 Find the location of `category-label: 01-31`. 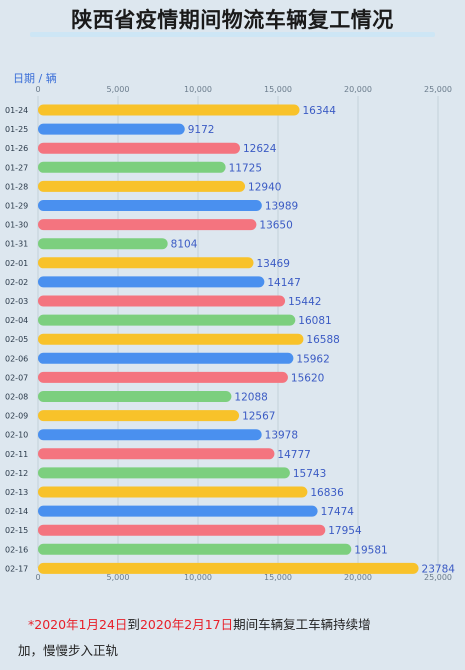

category-label: 01-31 is located at coordinates (16, 244).